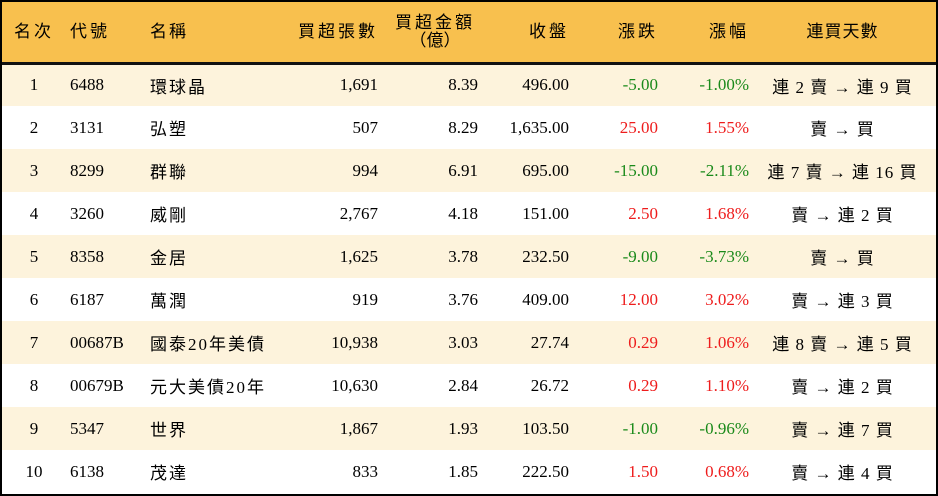 This screenshot has width=938, height=496. I want to click on buy-amount-cell: 3.03, so click(463, 342).